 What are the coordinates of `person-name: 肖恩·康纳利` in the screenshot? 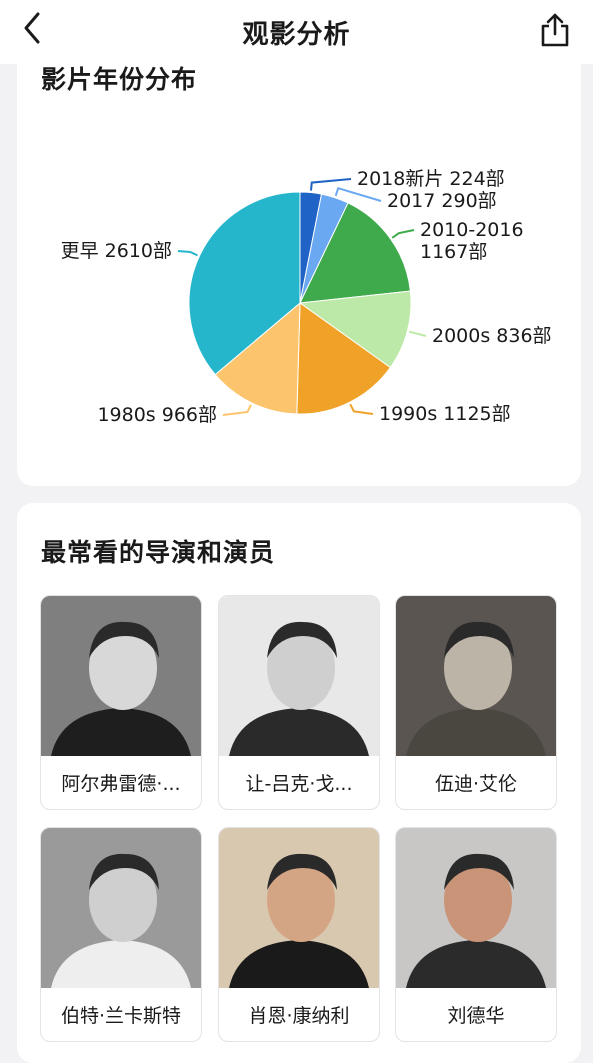 It's located at (299, 1016).